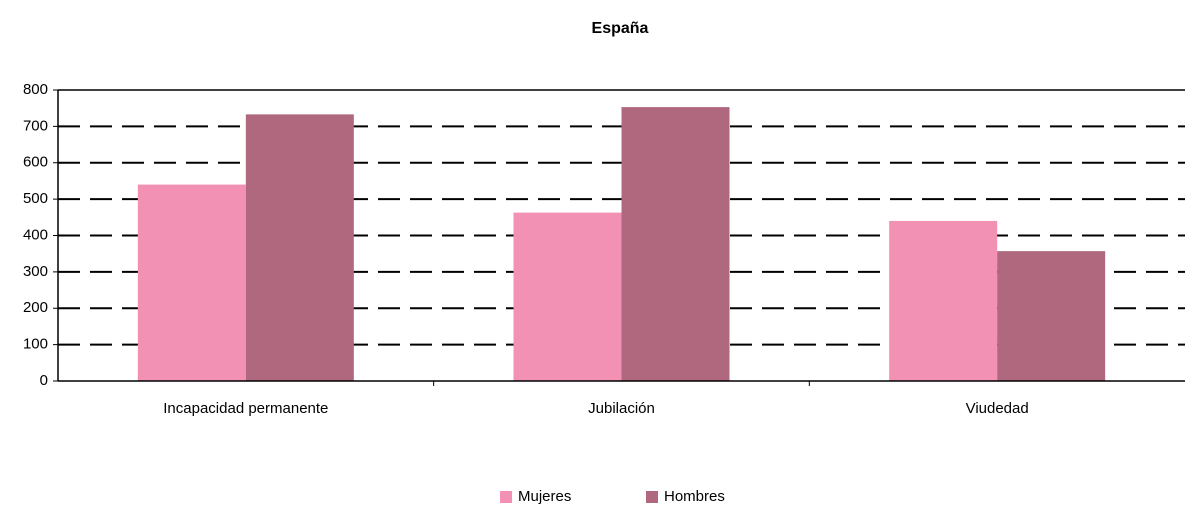 The width and height of the screenshot is (1203, 509). Describe the element at coordinates (35, 271) in the screenshot. I see `y-tick-label: 300` at that location.